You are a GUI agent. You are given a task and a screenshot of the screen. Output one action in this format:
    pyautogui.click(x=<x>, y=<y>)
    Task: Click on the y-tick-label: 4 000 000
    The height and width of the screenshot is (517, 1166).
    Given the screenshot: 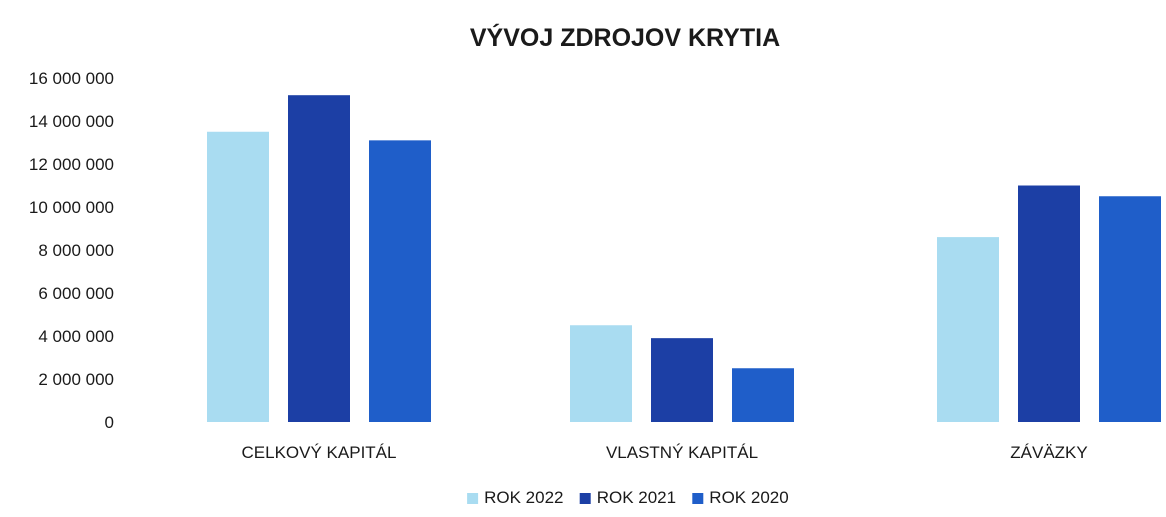 What is the action you would take?
    pyautogui.click(x=76, y=336)
    